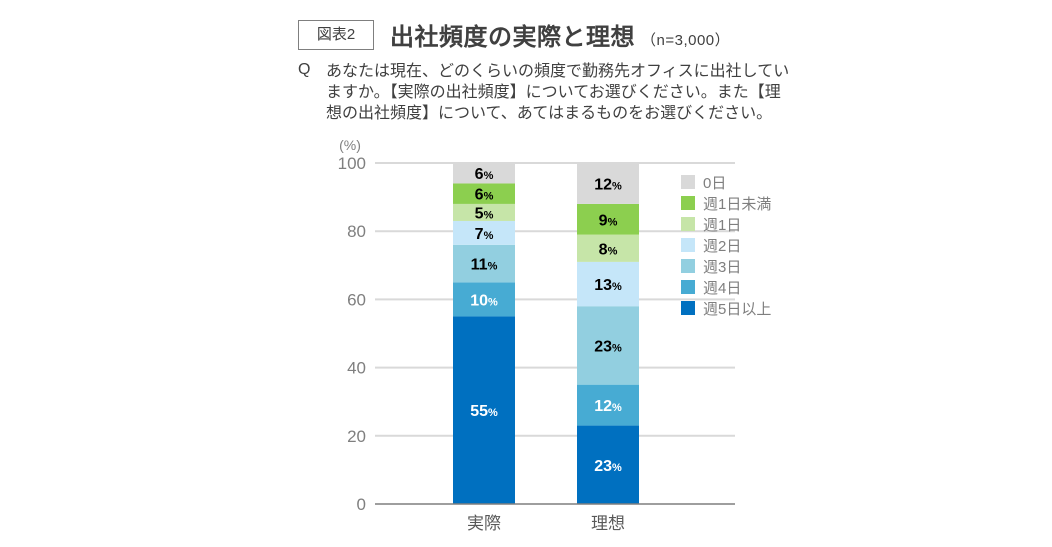 The height and width of the screenshot is (547, 1052). What do you see at coordinates (356, 231) in the screenshot?
I see `y-tick-label: 80` at bounding box center [356, 231].